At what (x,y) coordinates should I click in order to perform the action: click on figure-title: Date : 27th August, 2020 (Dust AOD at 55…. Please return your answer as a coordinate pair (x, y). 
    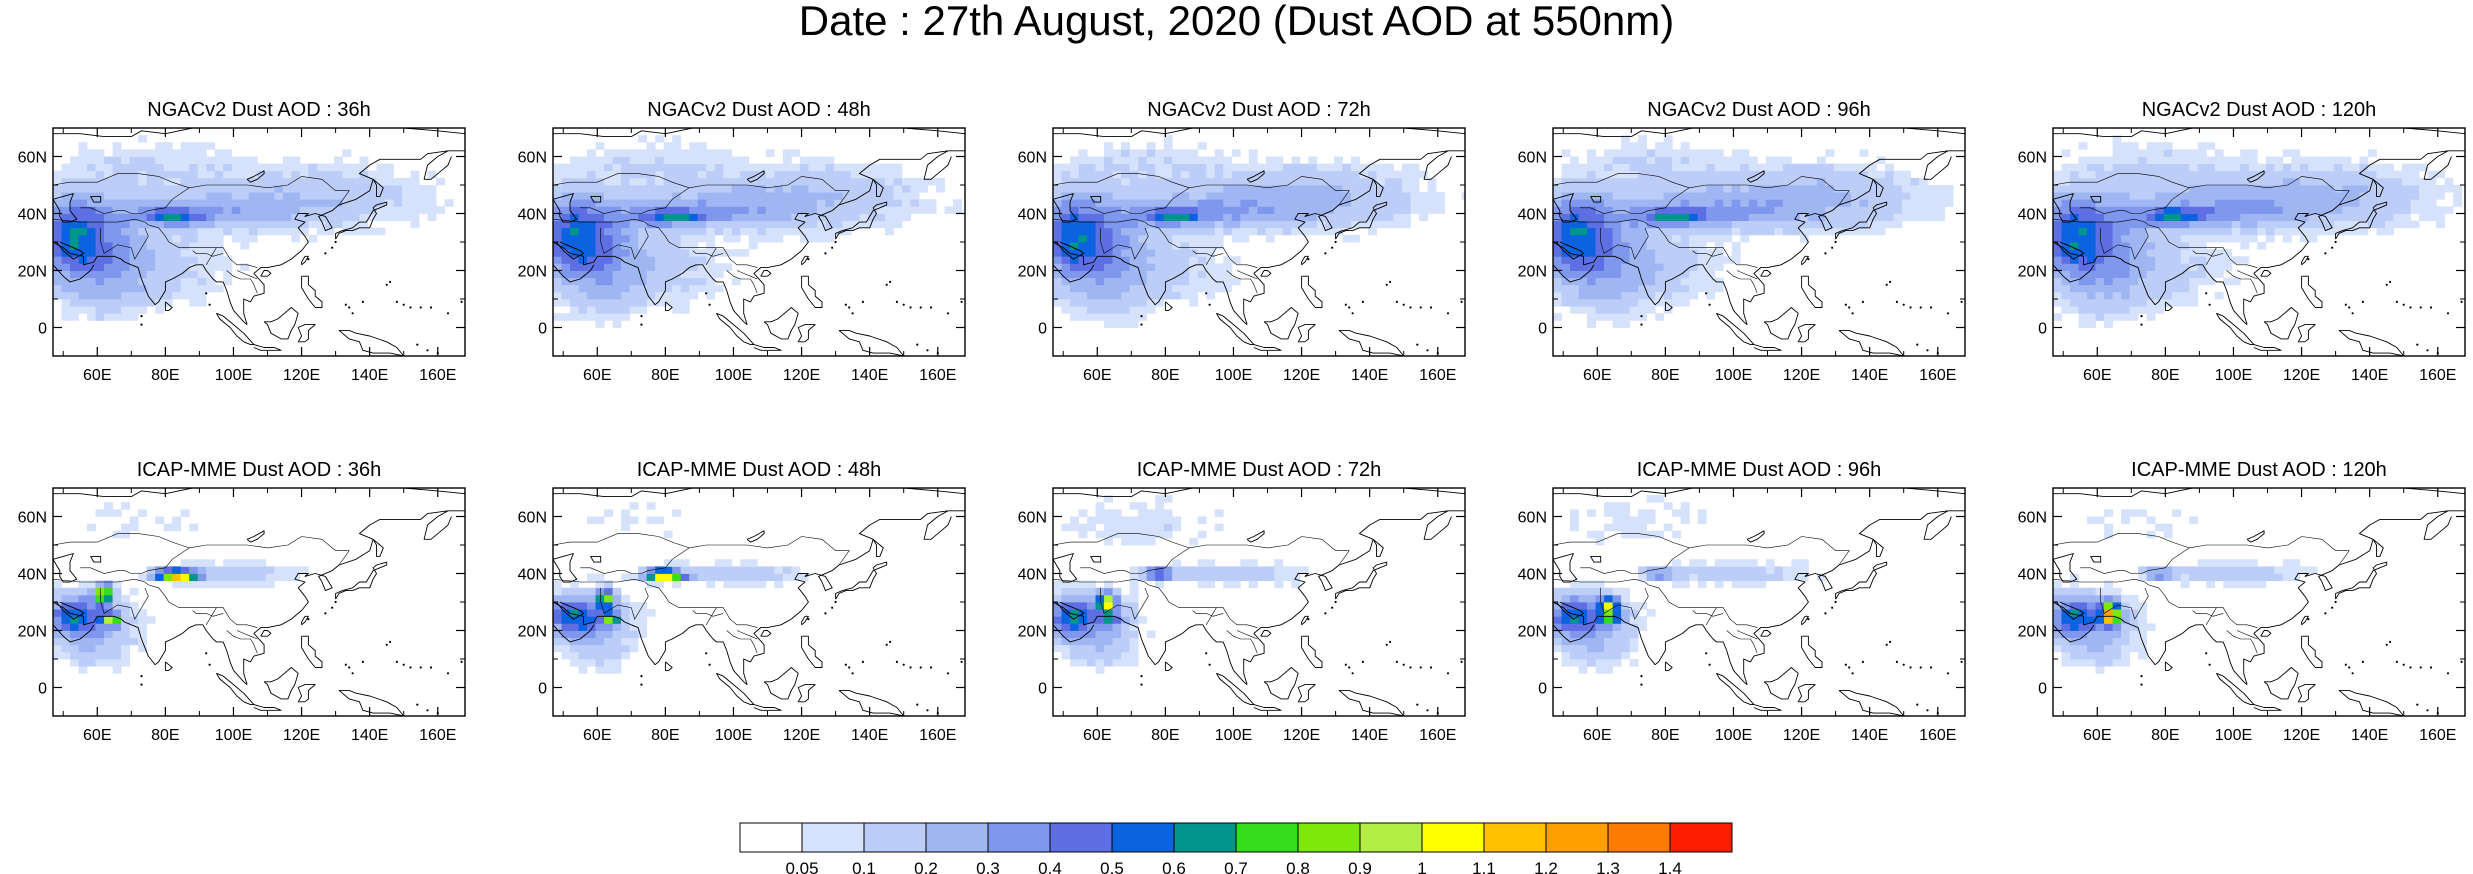
    Looking at the image, I should click on (1236, 22).